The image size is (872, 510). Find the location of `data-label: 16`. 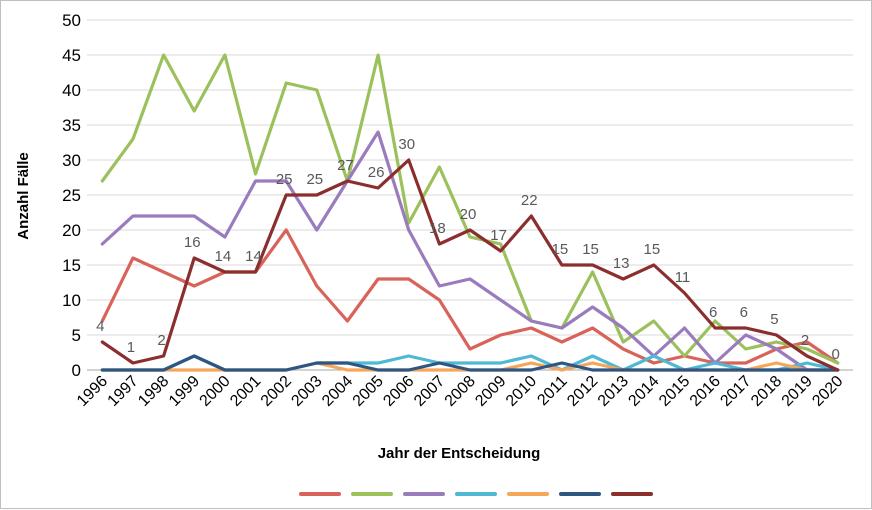

data-label: 16 is located at coordinates (192, 242).